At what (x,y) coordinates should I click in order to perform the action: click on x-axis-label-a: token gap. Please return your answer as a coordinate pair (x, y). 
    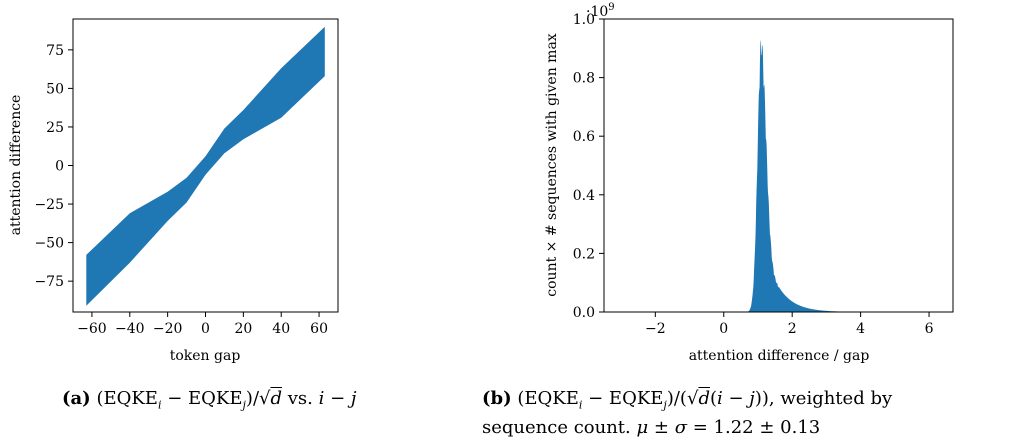
    Looking at the image, I should click on (205, 356).